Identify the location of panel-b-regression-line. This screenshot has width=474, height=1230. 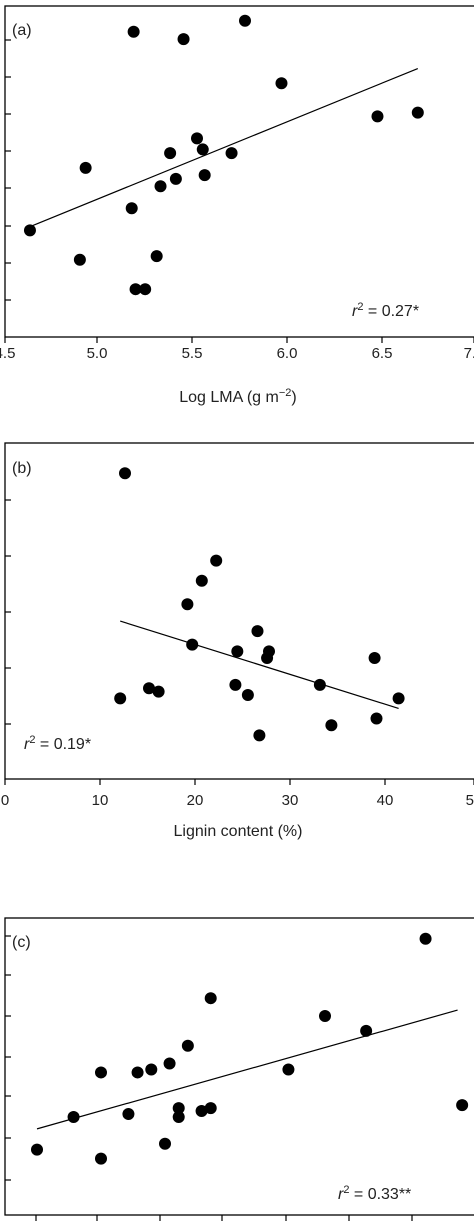
(259, 665).